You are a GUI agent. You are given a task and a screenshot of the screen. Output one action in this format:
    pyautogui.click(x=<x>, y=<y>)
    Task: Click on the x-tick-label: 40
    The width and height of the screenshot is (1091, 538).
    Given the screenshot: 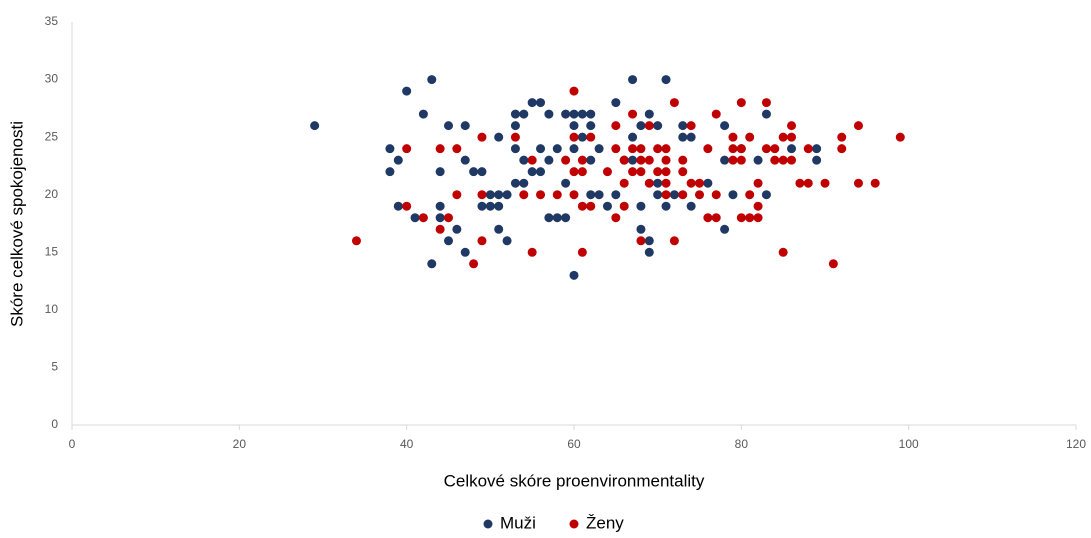 What is the action you would take?
    pyautogui.click(x=407, y=444)
    